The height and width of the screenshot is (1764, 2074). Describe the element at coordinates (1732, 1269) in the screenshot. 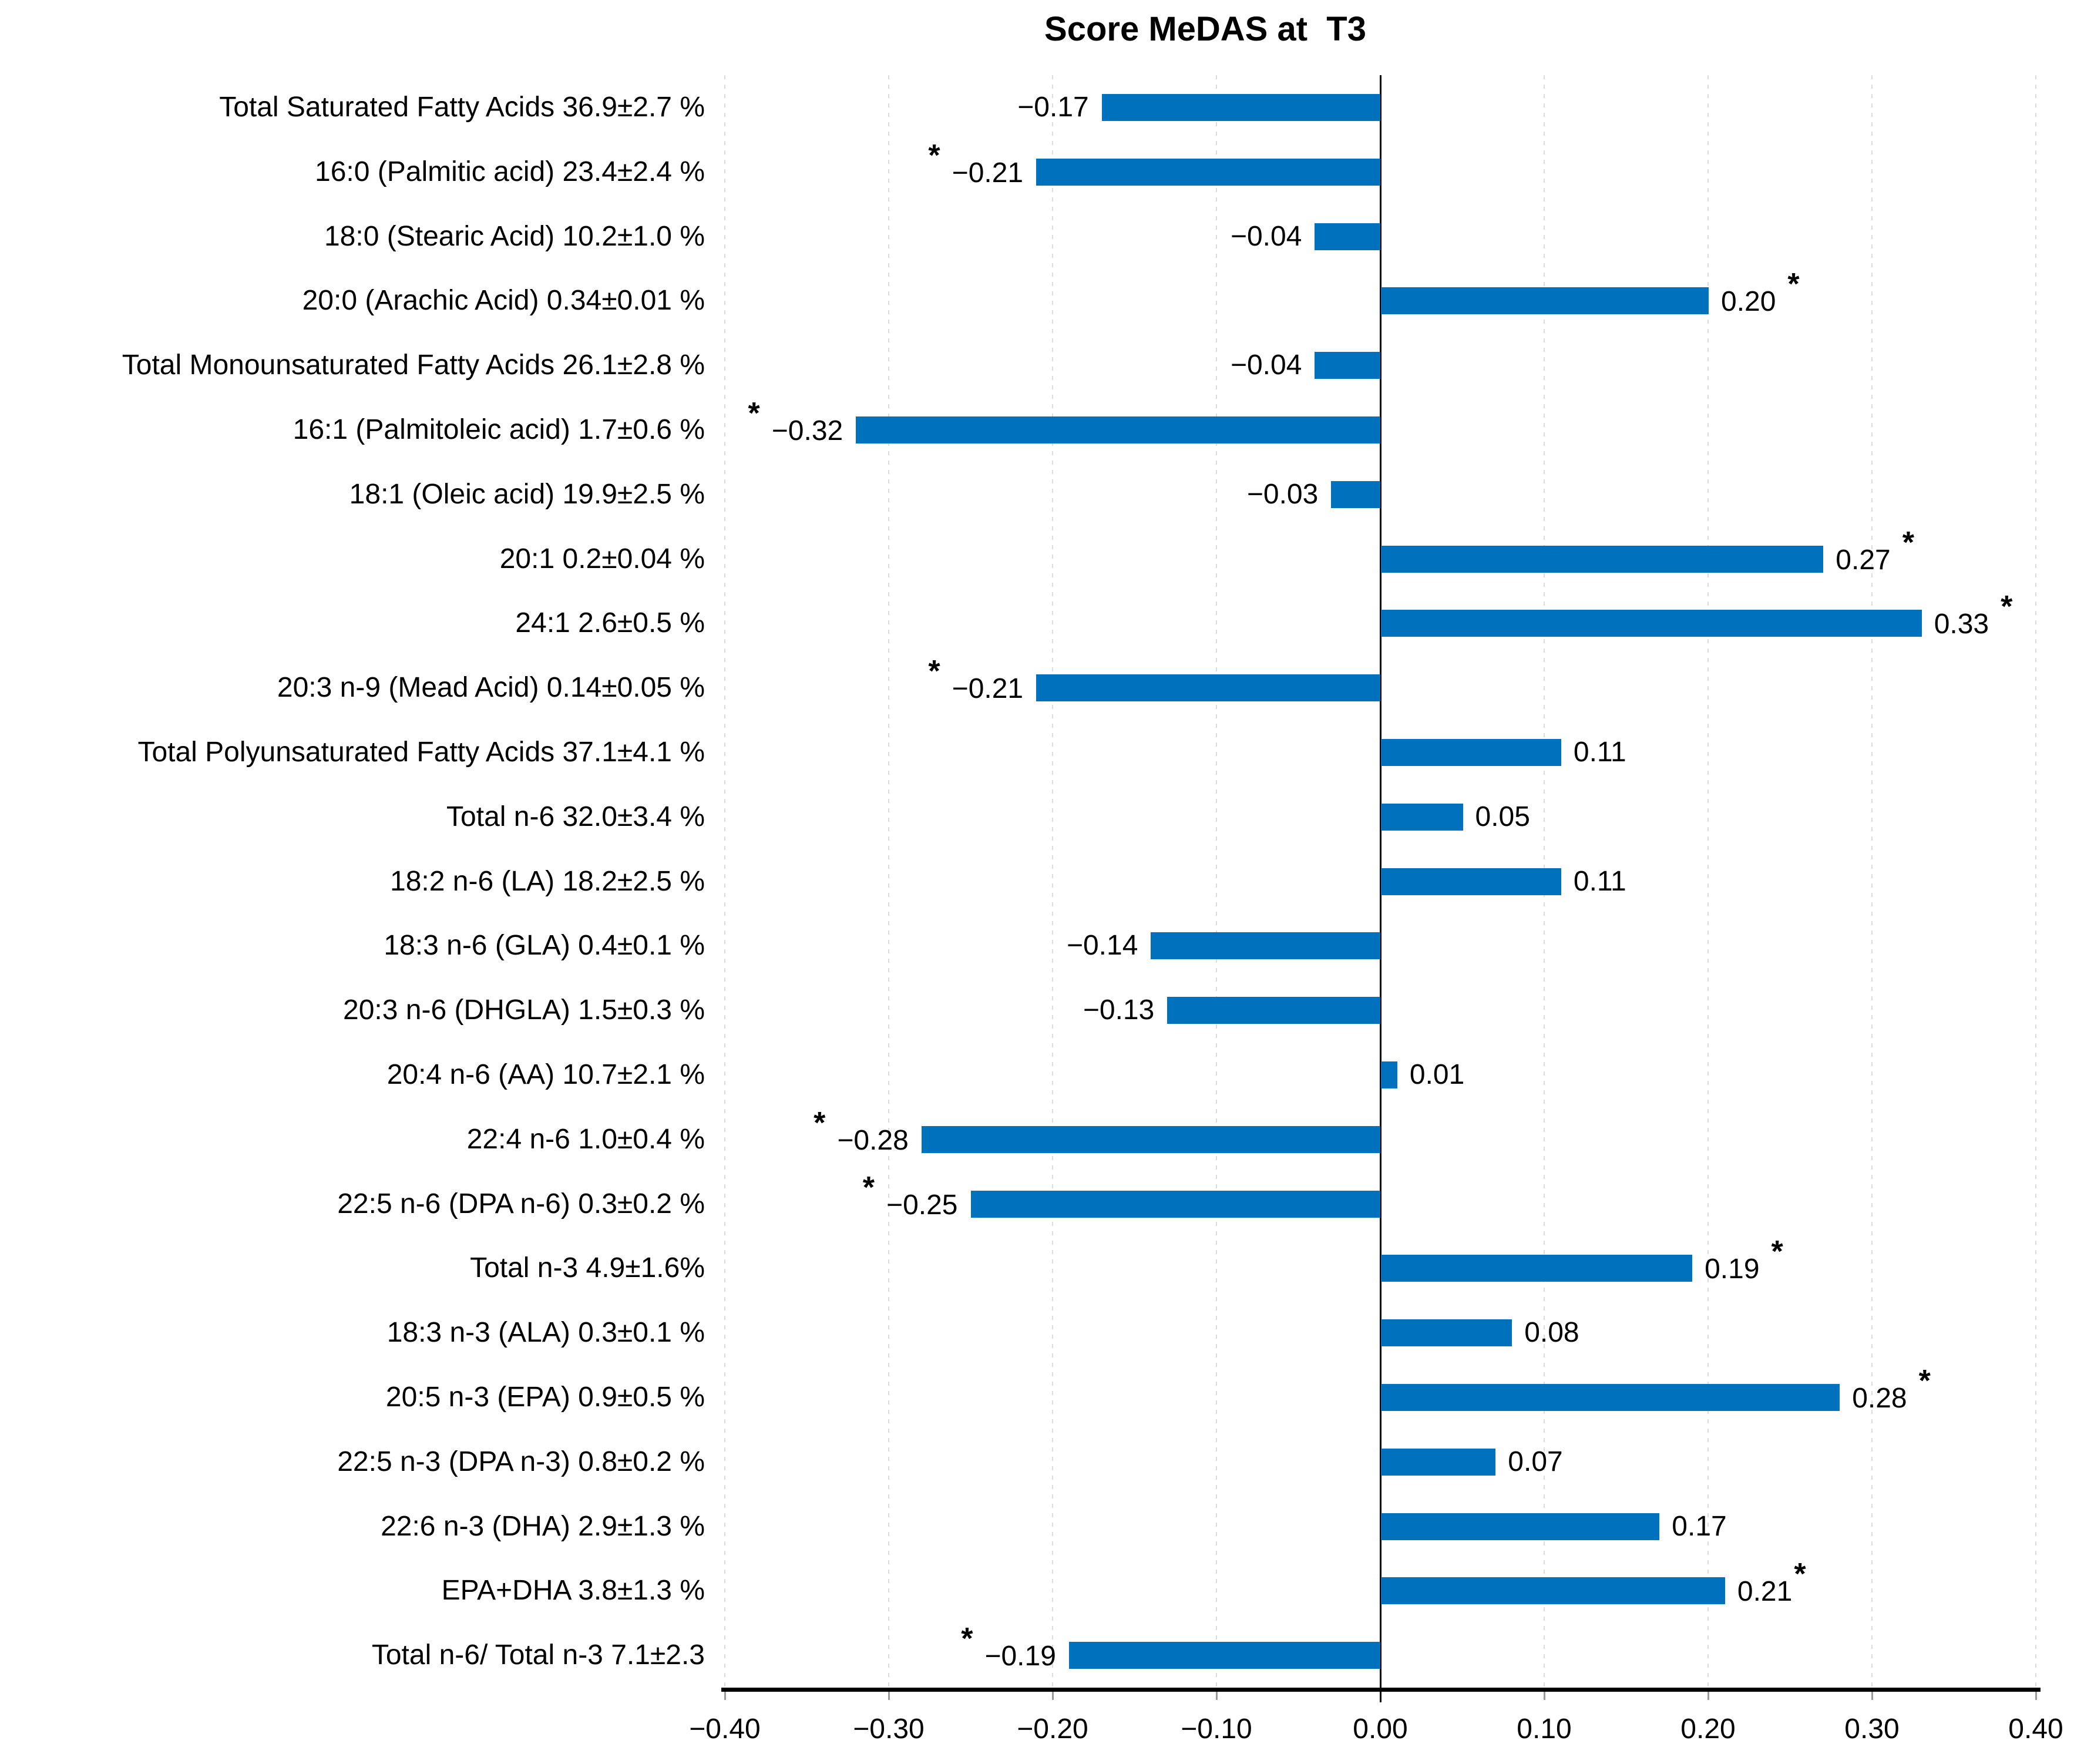

I see `value-text: 0.19` at that location.